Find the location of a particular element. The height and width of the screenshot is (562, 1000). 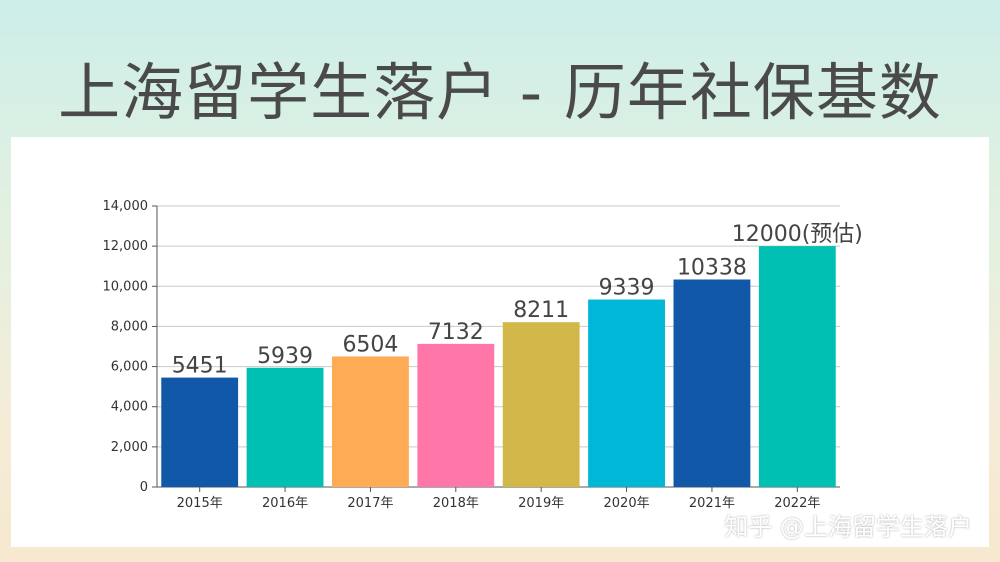

data-label: 10338 is located at coordinates (712, 268).